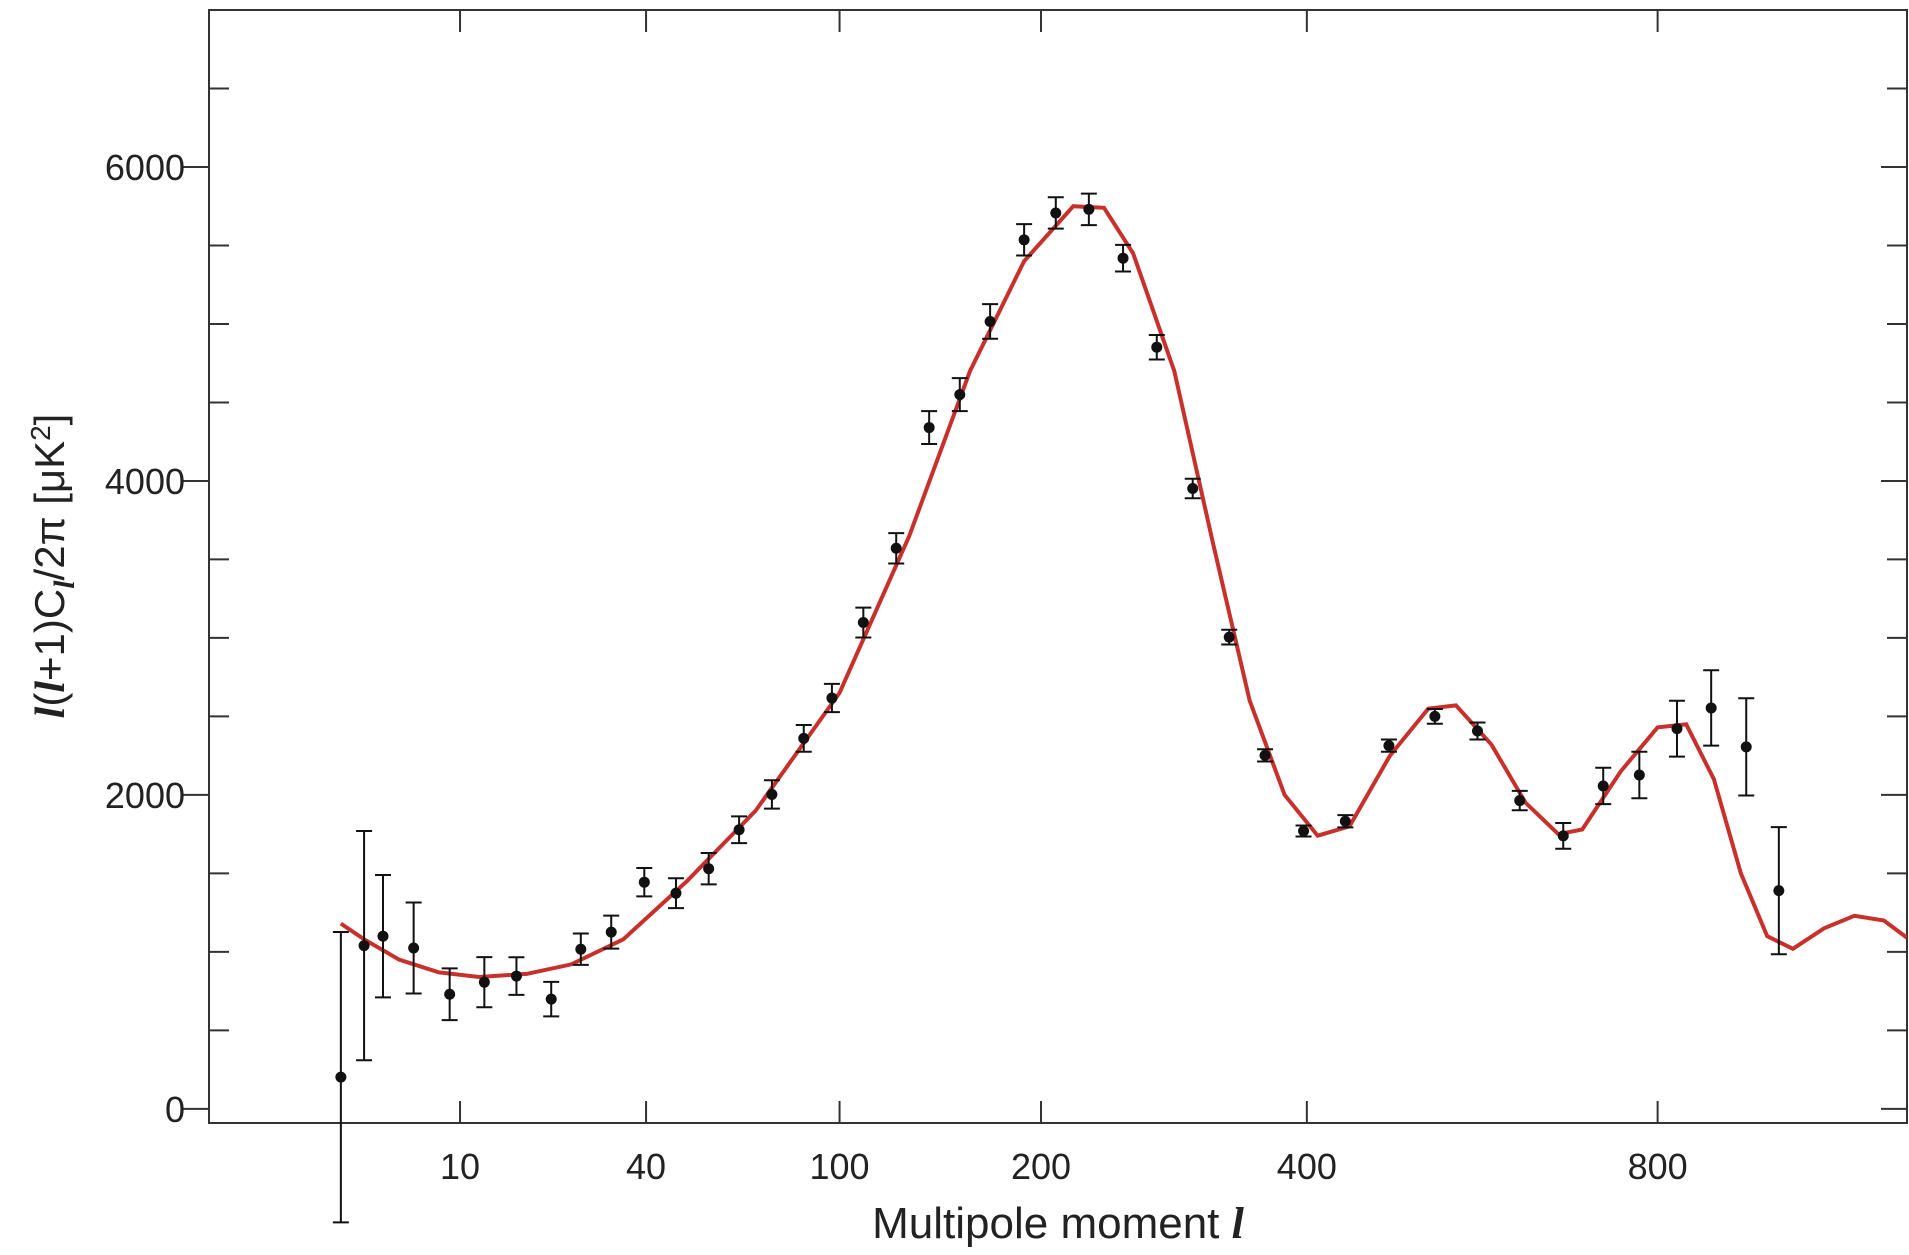 The height and width of the screenshot is (1255, 1909). I want to click on x-tick-label: 800, so click(1658, 1166).